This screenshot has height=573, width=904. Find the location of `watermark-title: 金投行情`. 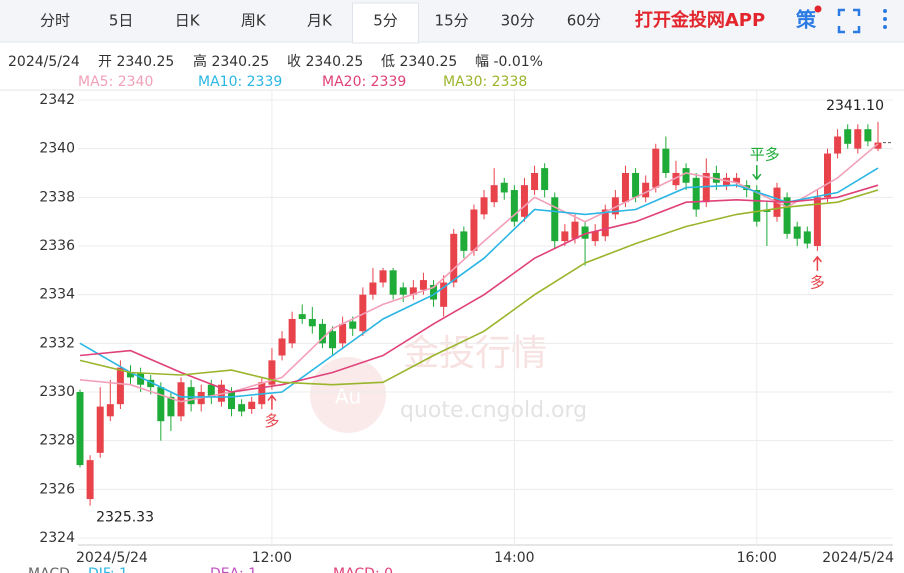

watermark-title: 金投行情 is located at coordinates (475, 353).